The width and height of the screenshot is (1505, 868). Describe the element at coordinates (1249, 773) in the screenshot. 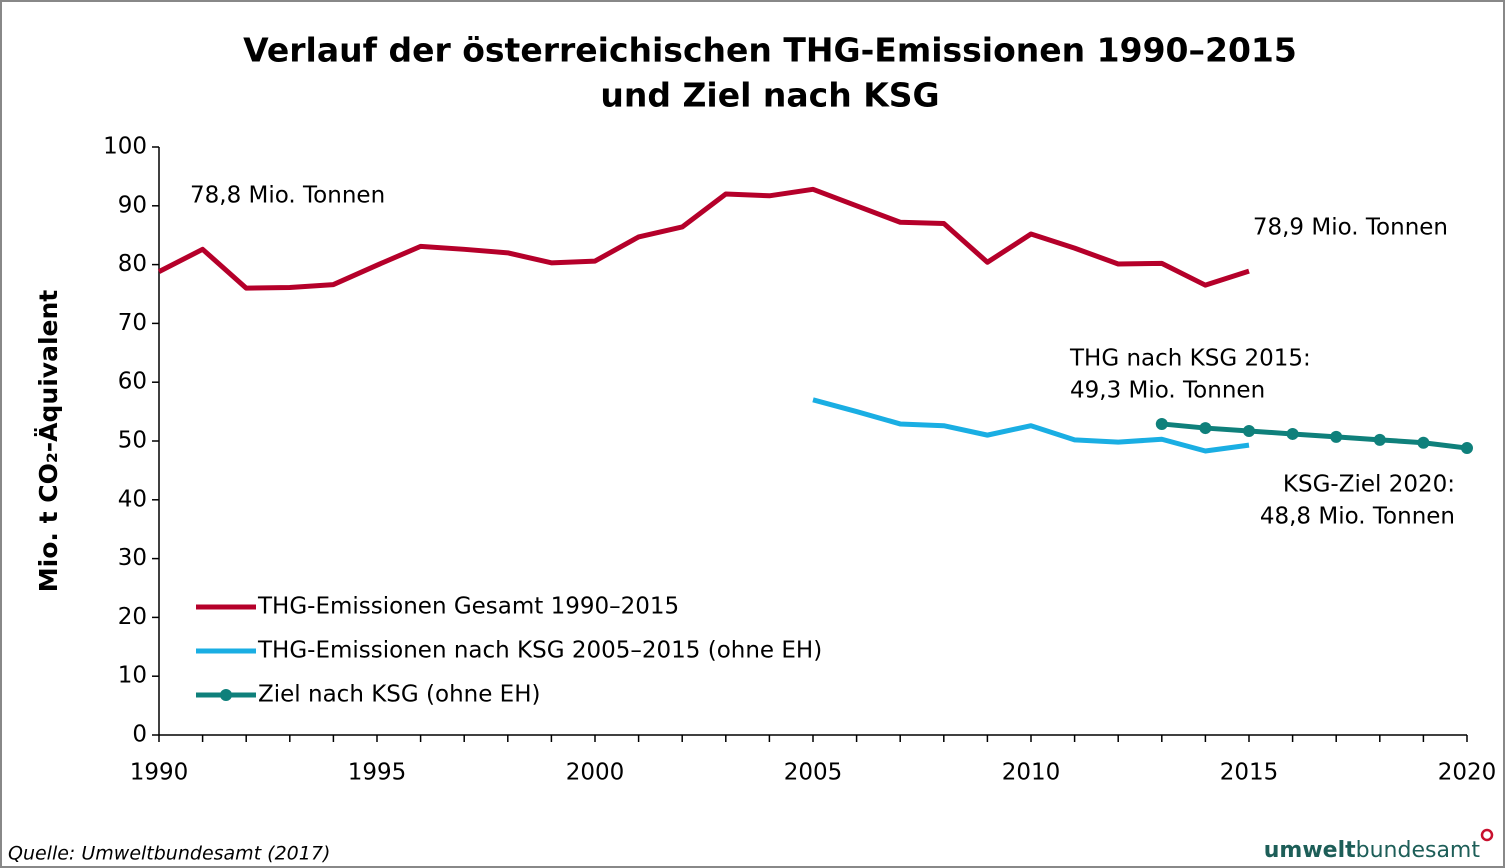

I see `x-tick-label: 2015` at that location.